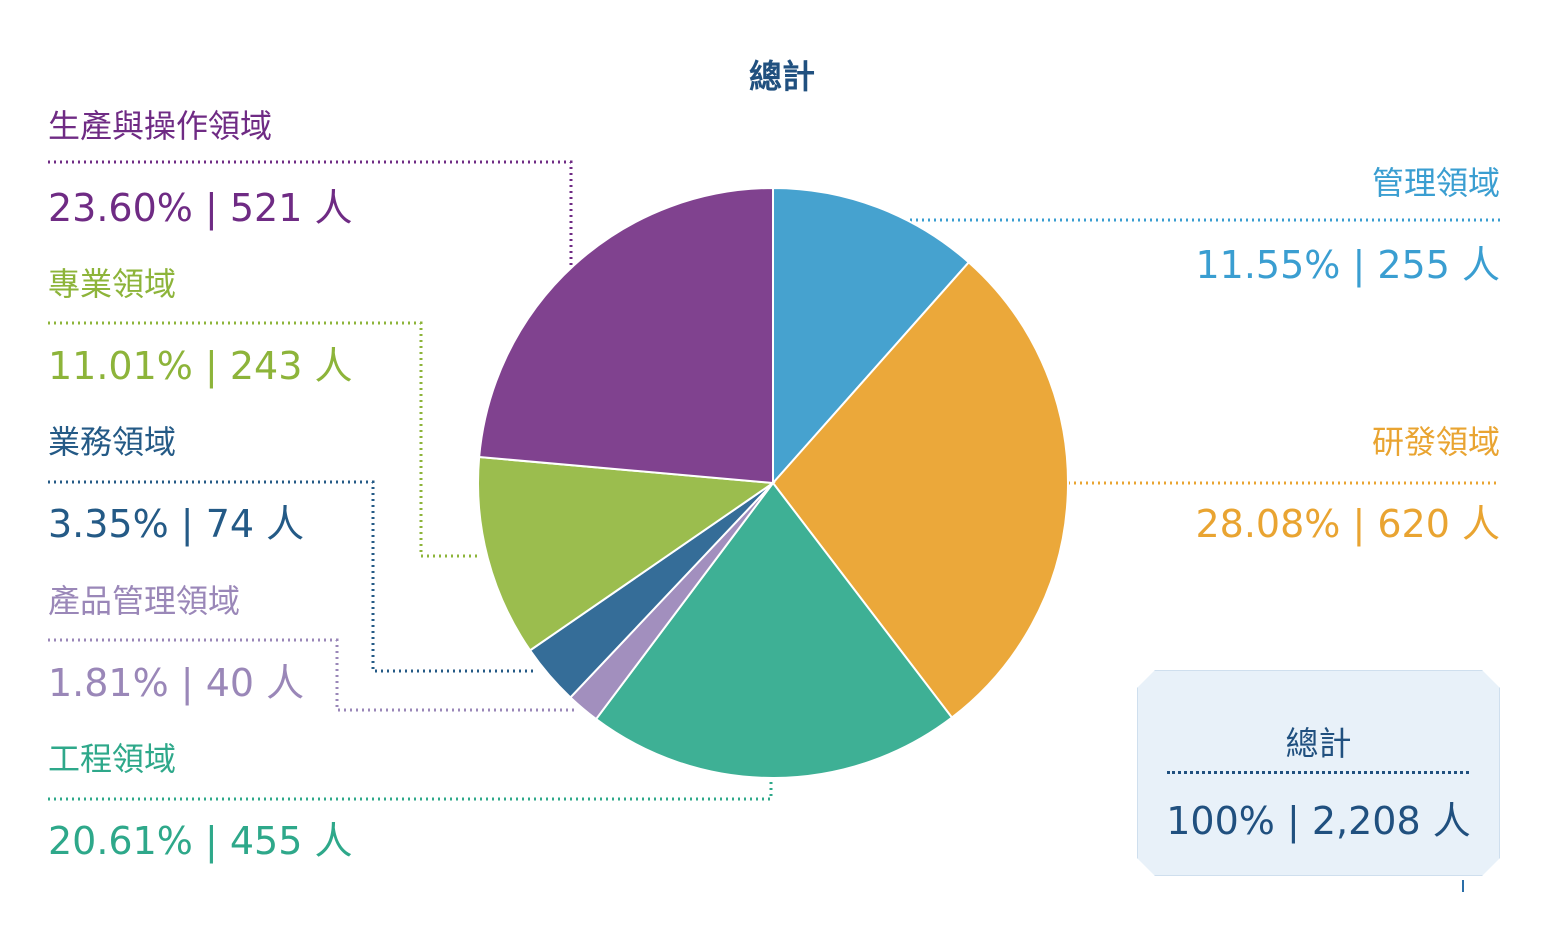 The height and width of the screenshot is (952, 1564). Describe the element at coordinates (1318, 743) in the screenshot. I see `total-label: 總計` at that location.